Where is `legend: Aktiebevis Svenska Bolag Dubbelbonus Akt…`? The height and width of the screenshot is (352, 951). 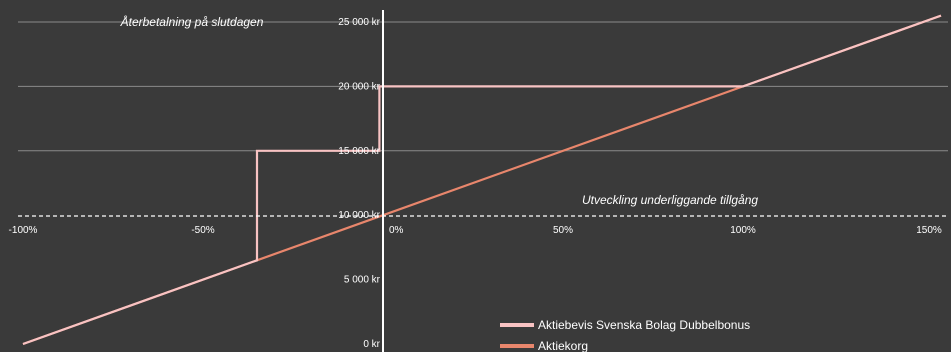 legend: Aktiebevis Svenska Bolag Dubbelbonus Akt… is located at coordinates (625, 335).